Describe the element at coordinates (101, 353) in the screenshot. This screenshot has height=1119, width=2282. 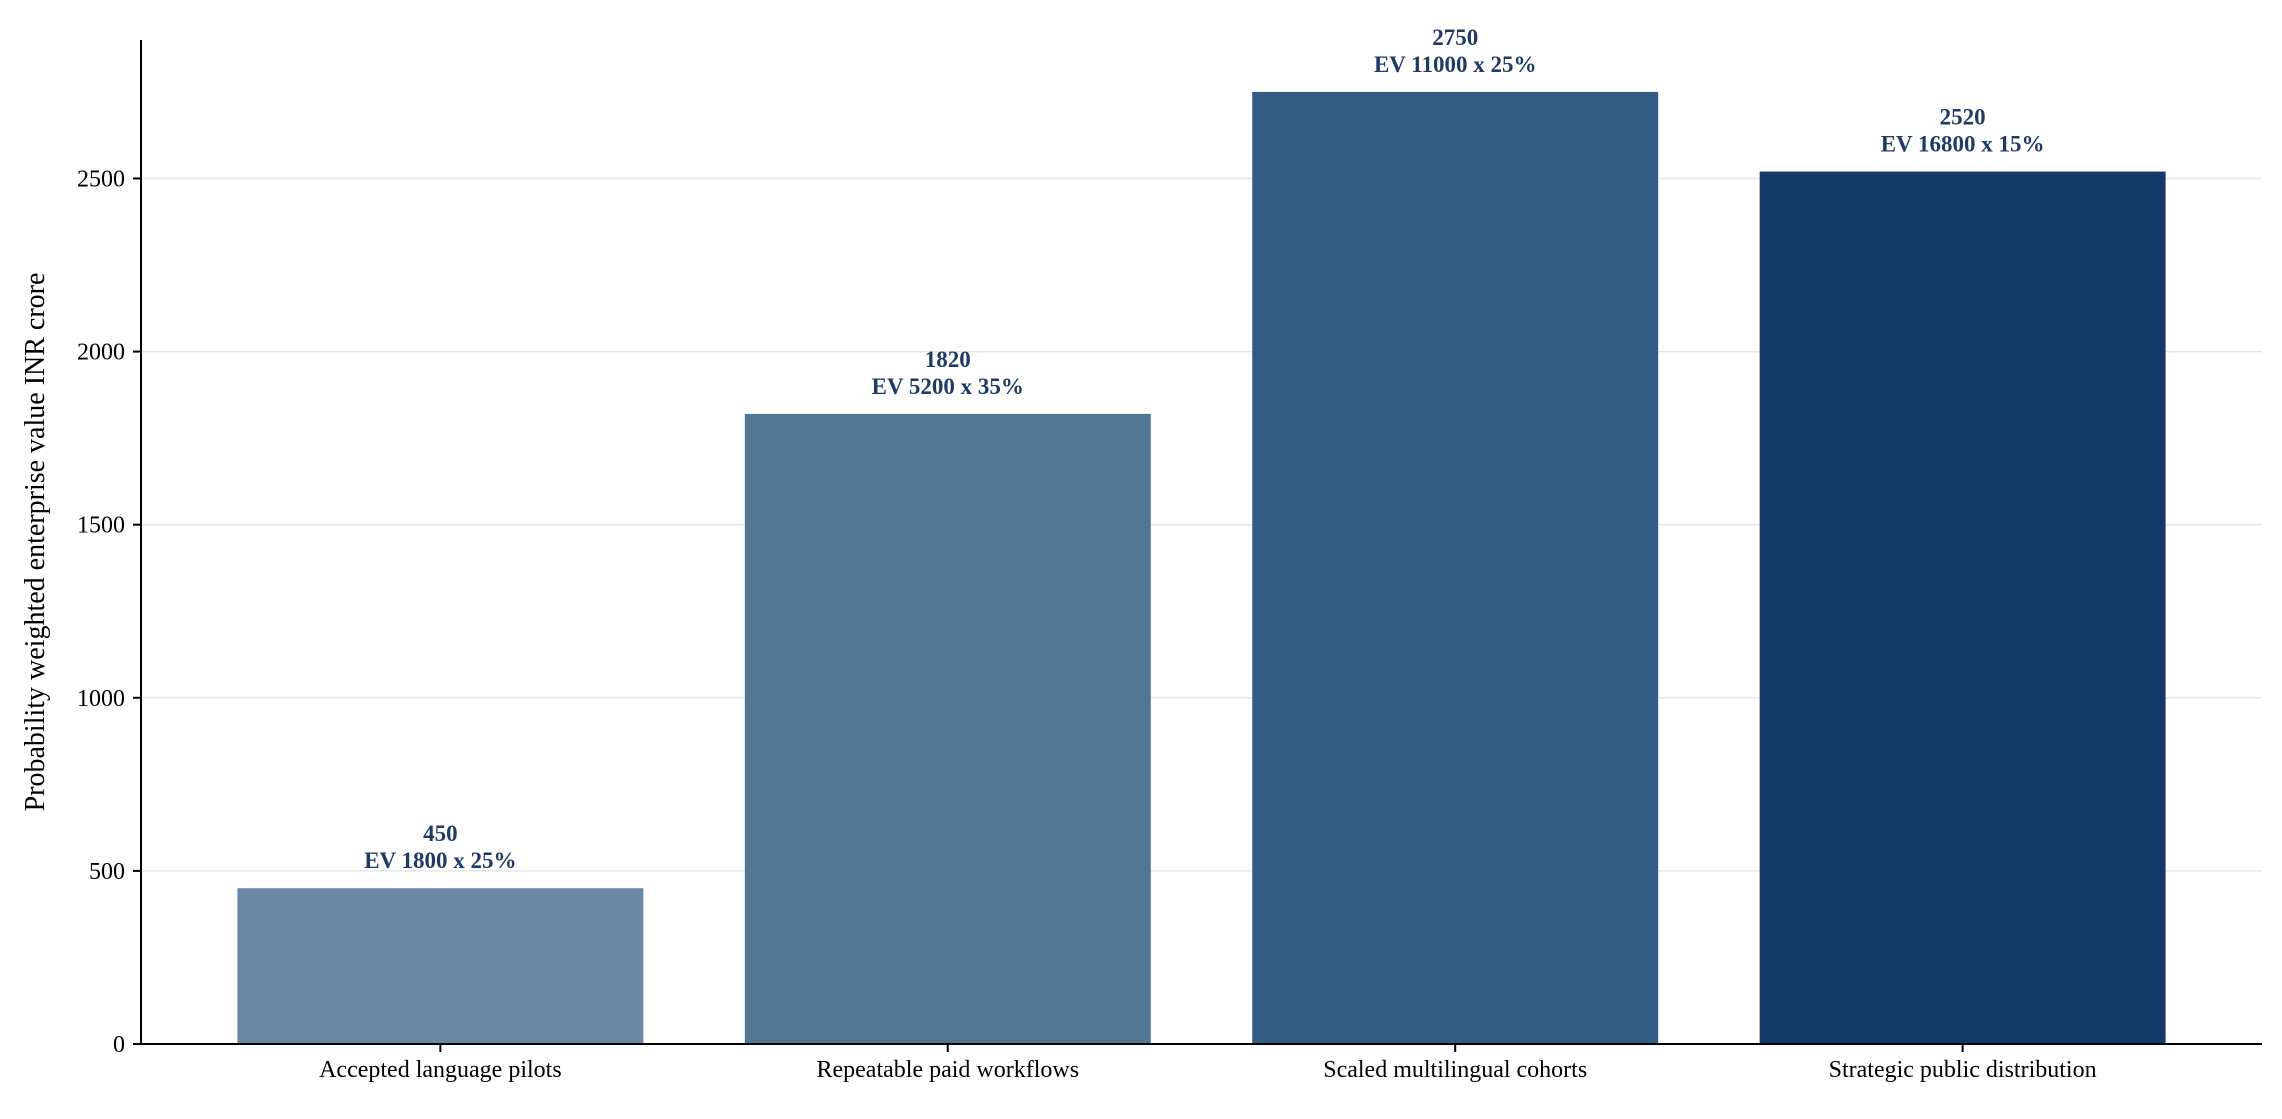
I see `y-tick-label: 2000` at that location.